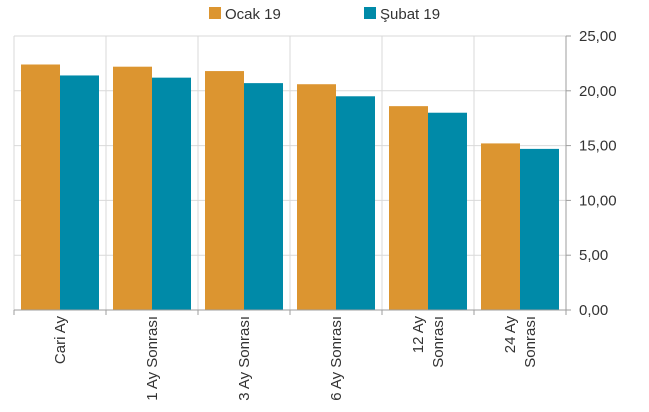  I want to click on x-tick-label: Cari Ay, so click(60, 340).